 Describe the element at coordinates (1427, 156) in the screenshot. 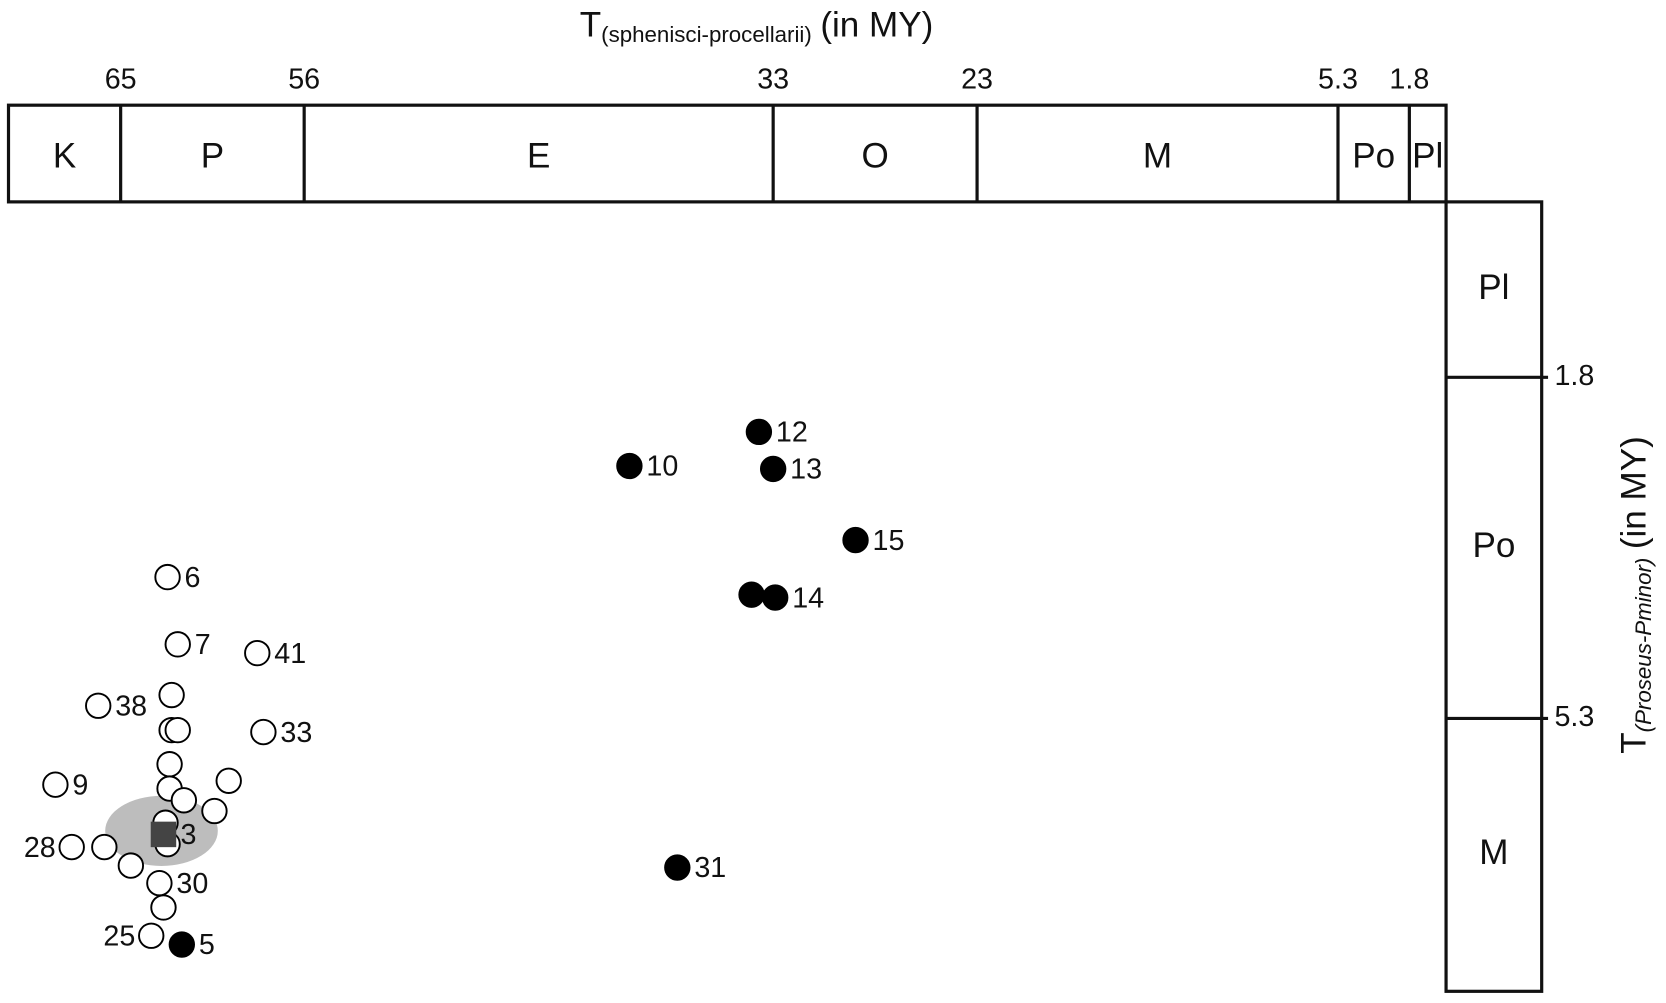

I see `x-period-label: Pl` at that location.